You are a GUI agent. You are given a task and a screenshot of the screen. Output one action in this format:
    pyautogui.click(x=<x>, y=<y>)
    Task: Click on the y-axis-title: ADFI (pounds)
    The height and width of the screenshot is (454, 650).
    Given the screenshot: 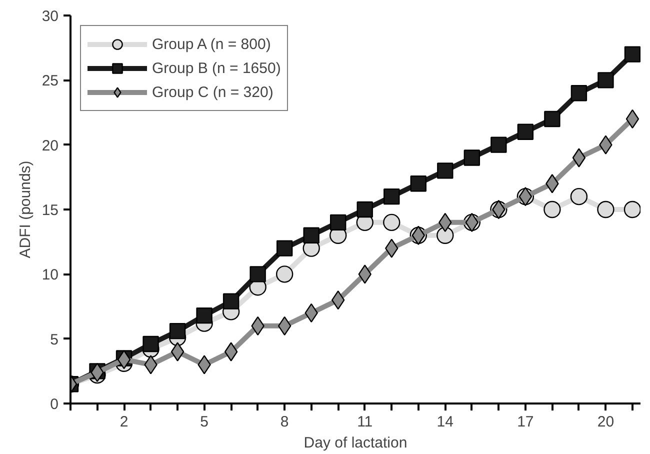 What is the action you would take?
    pyautogui.click(x=25, y=209)
    